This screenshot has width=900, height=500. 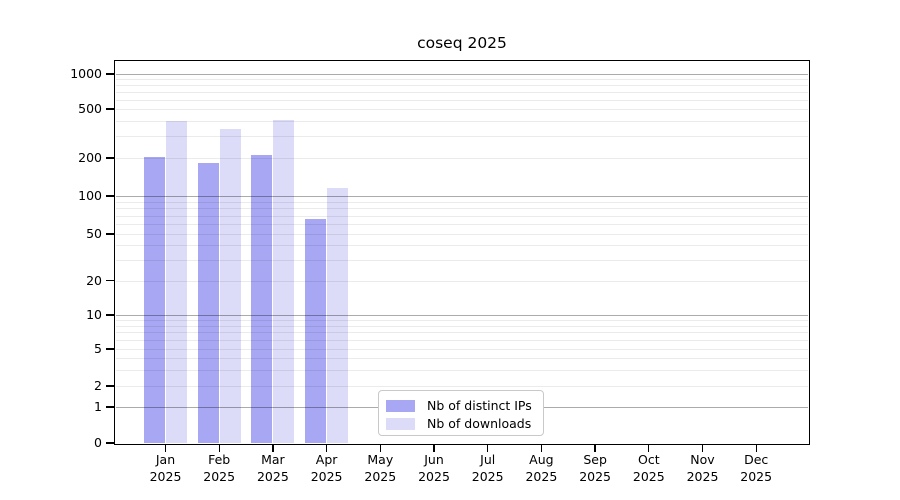 I want to click on x-tick-label: Mar 2025, so click(x=273, y=468).